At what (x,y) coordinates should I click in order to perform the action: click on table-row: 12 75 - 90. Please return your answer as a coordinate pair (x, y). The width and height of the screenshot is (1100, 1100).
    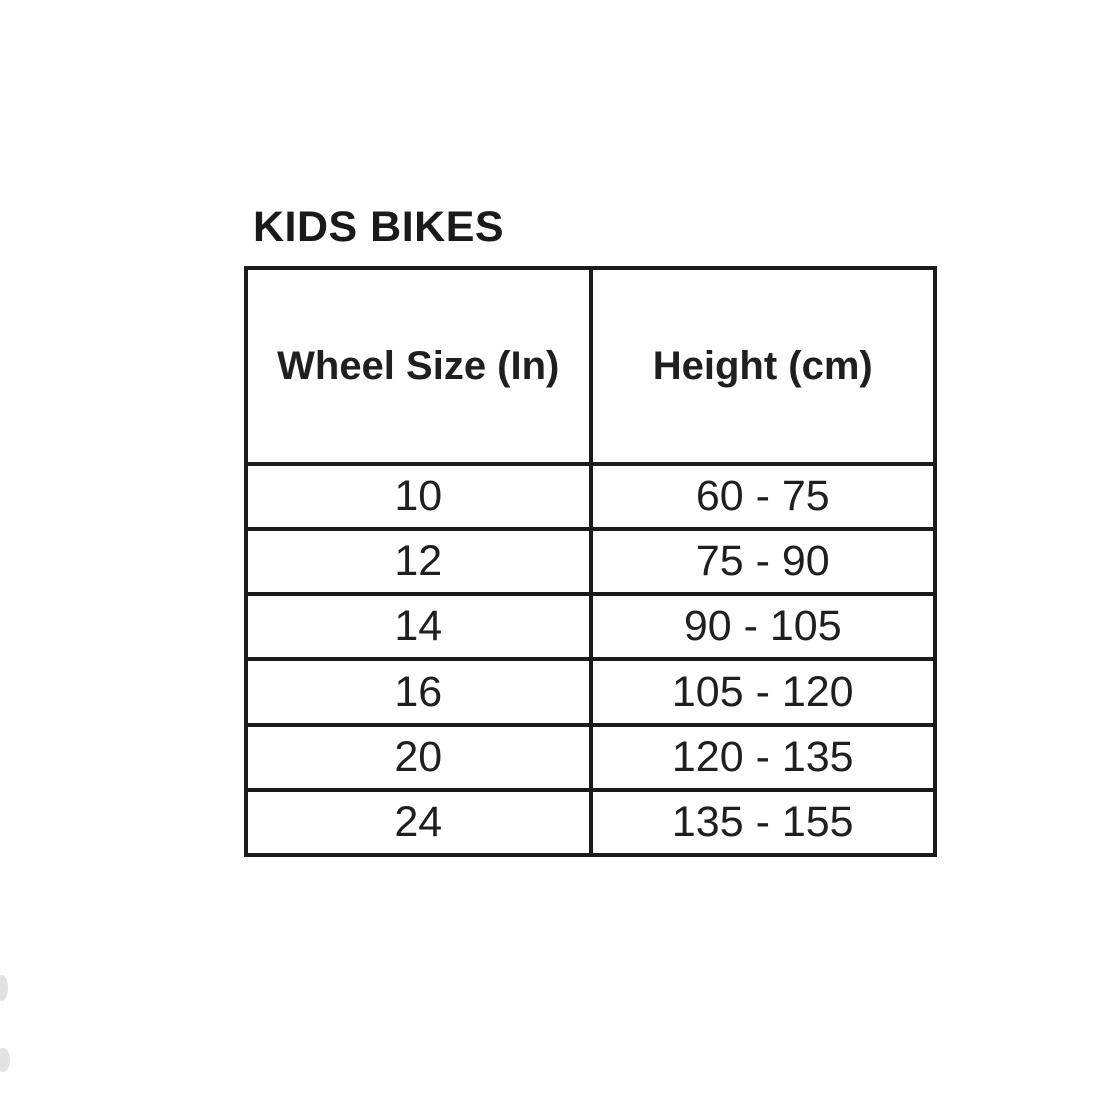
    Looking at the image, I should click on (590, 562).